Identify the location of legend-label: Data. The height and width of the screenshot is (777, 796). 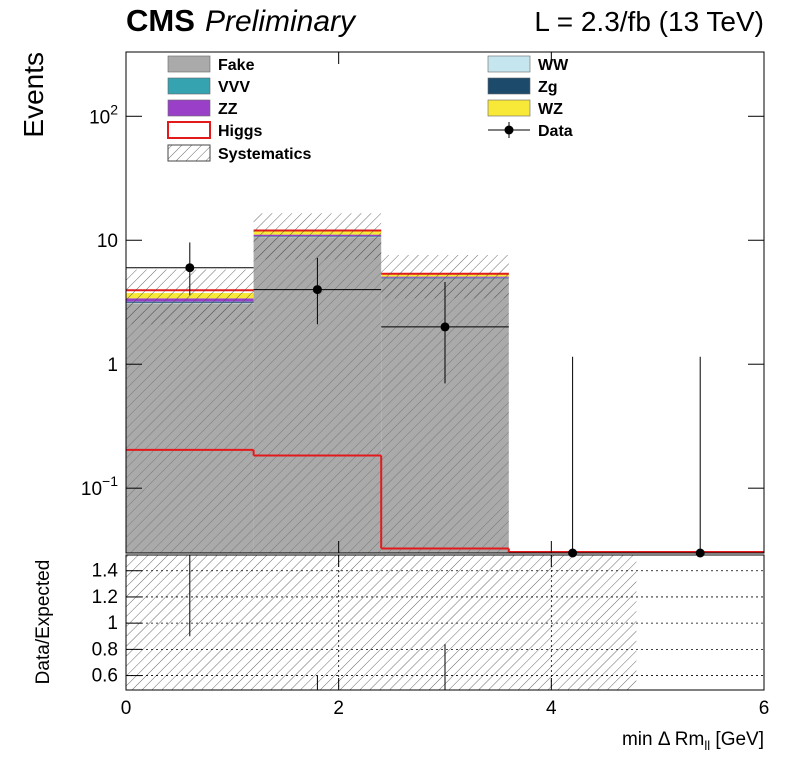
(555, 131).